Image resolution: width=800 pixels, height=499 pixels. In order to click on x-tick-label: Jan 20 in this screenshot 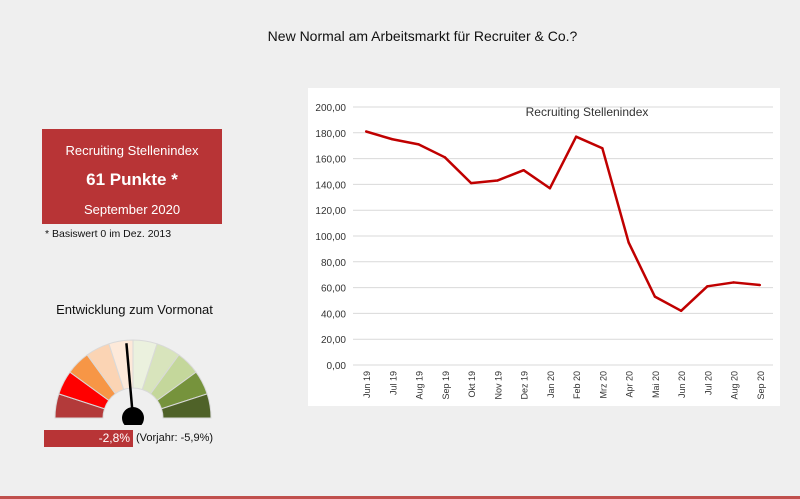, I will do `click(551, 384)`.